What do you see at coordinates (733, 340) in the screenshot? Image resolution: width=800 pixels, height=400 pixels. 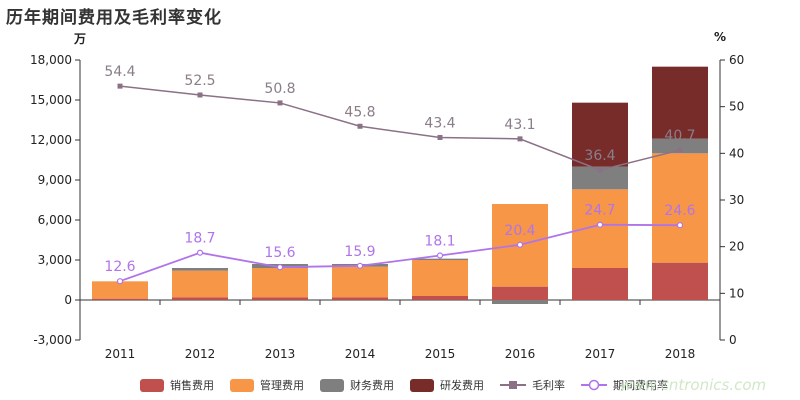 I see `right-tick-label: 0` at bounding box center [733, 340].